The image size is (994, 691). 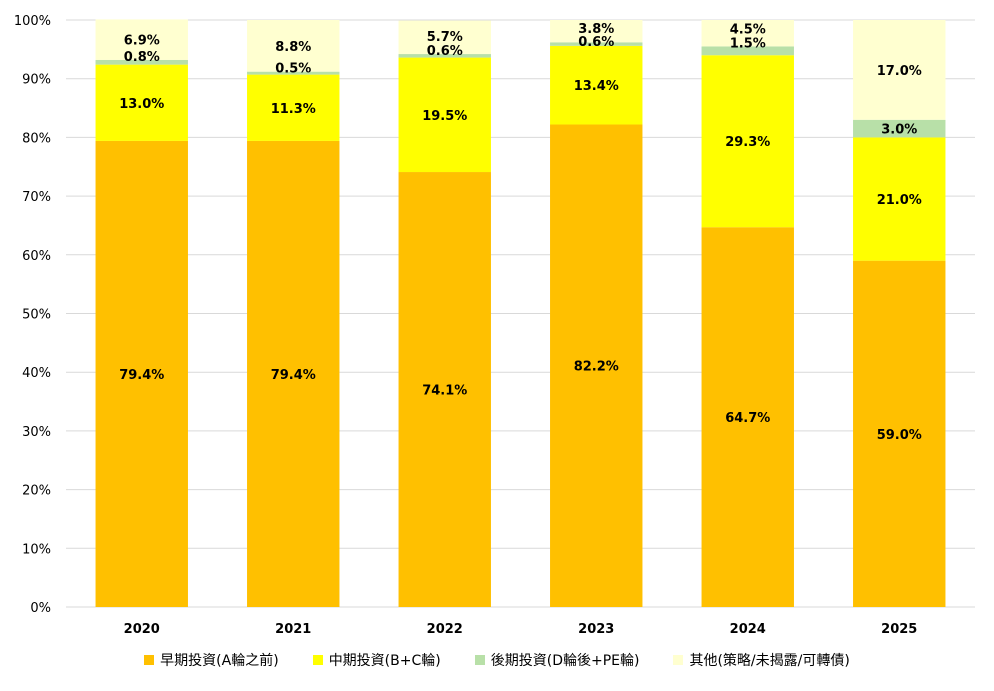 I want to click on y-tick-label: 60%, so click(x=36, y=256).